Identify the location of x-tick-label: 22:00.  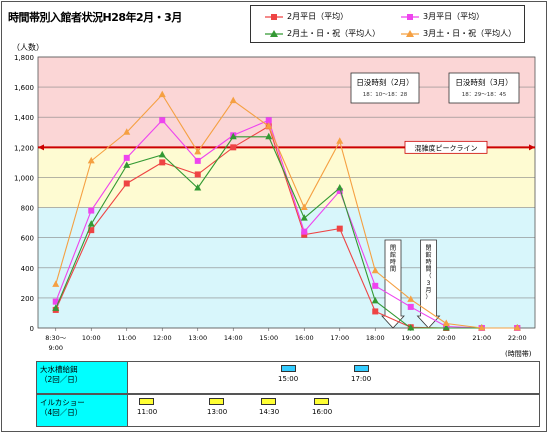
(517, 338).